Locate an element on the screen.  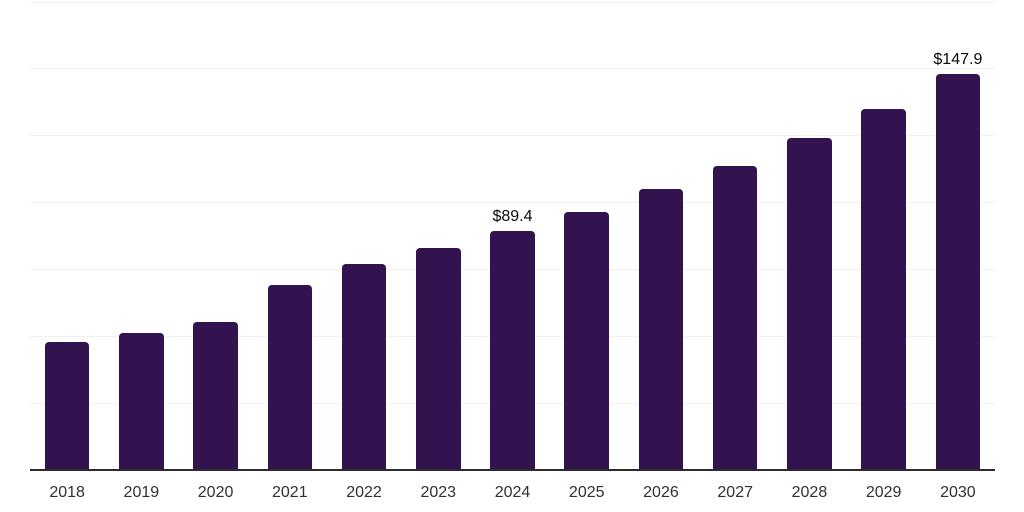
x-tick-2030: 2030 is located at coordinates (958, 492).